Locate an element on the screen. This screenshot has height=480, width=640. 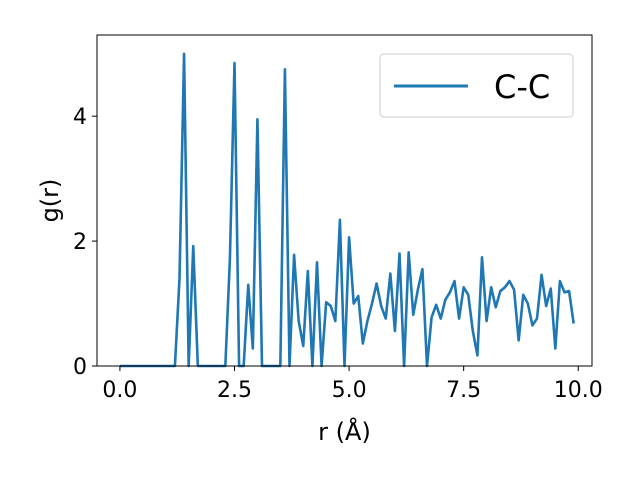
y-axis: 0 2 4 is located at coordinates (85, 242).